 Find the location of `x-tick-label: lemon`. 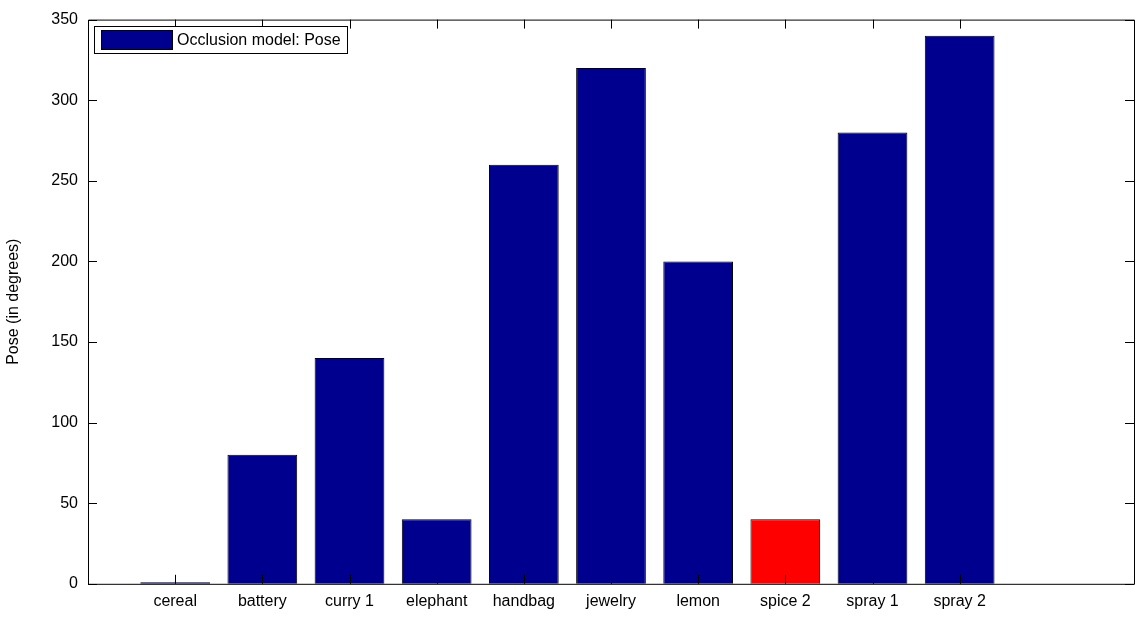

x-tick-label: lemon is located at coordinates (698, 600).